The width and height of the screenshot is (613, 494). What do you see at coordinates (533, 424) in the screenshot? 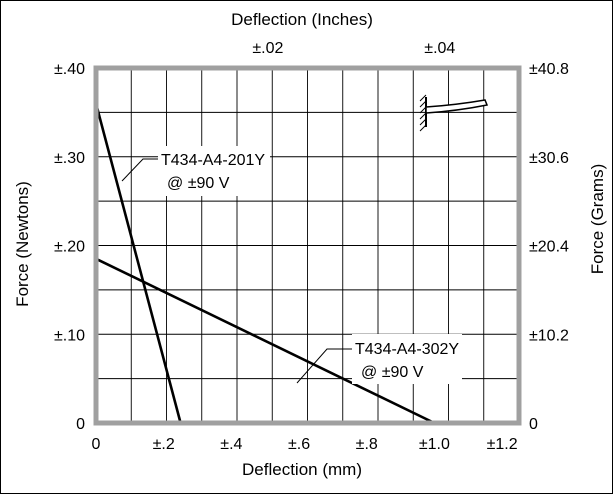
I see `y2-tick-label: 0` at bounding box center [533, 424].